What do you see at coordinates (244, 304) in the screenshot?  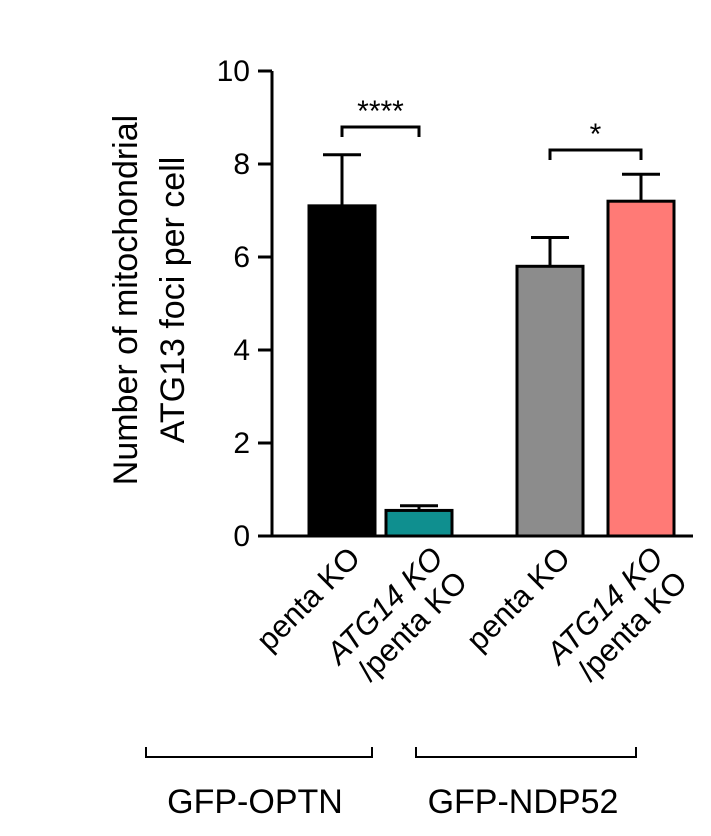 I see `y-ticks: 0 2 4 6 8 10` at bounding box center [244, 304].